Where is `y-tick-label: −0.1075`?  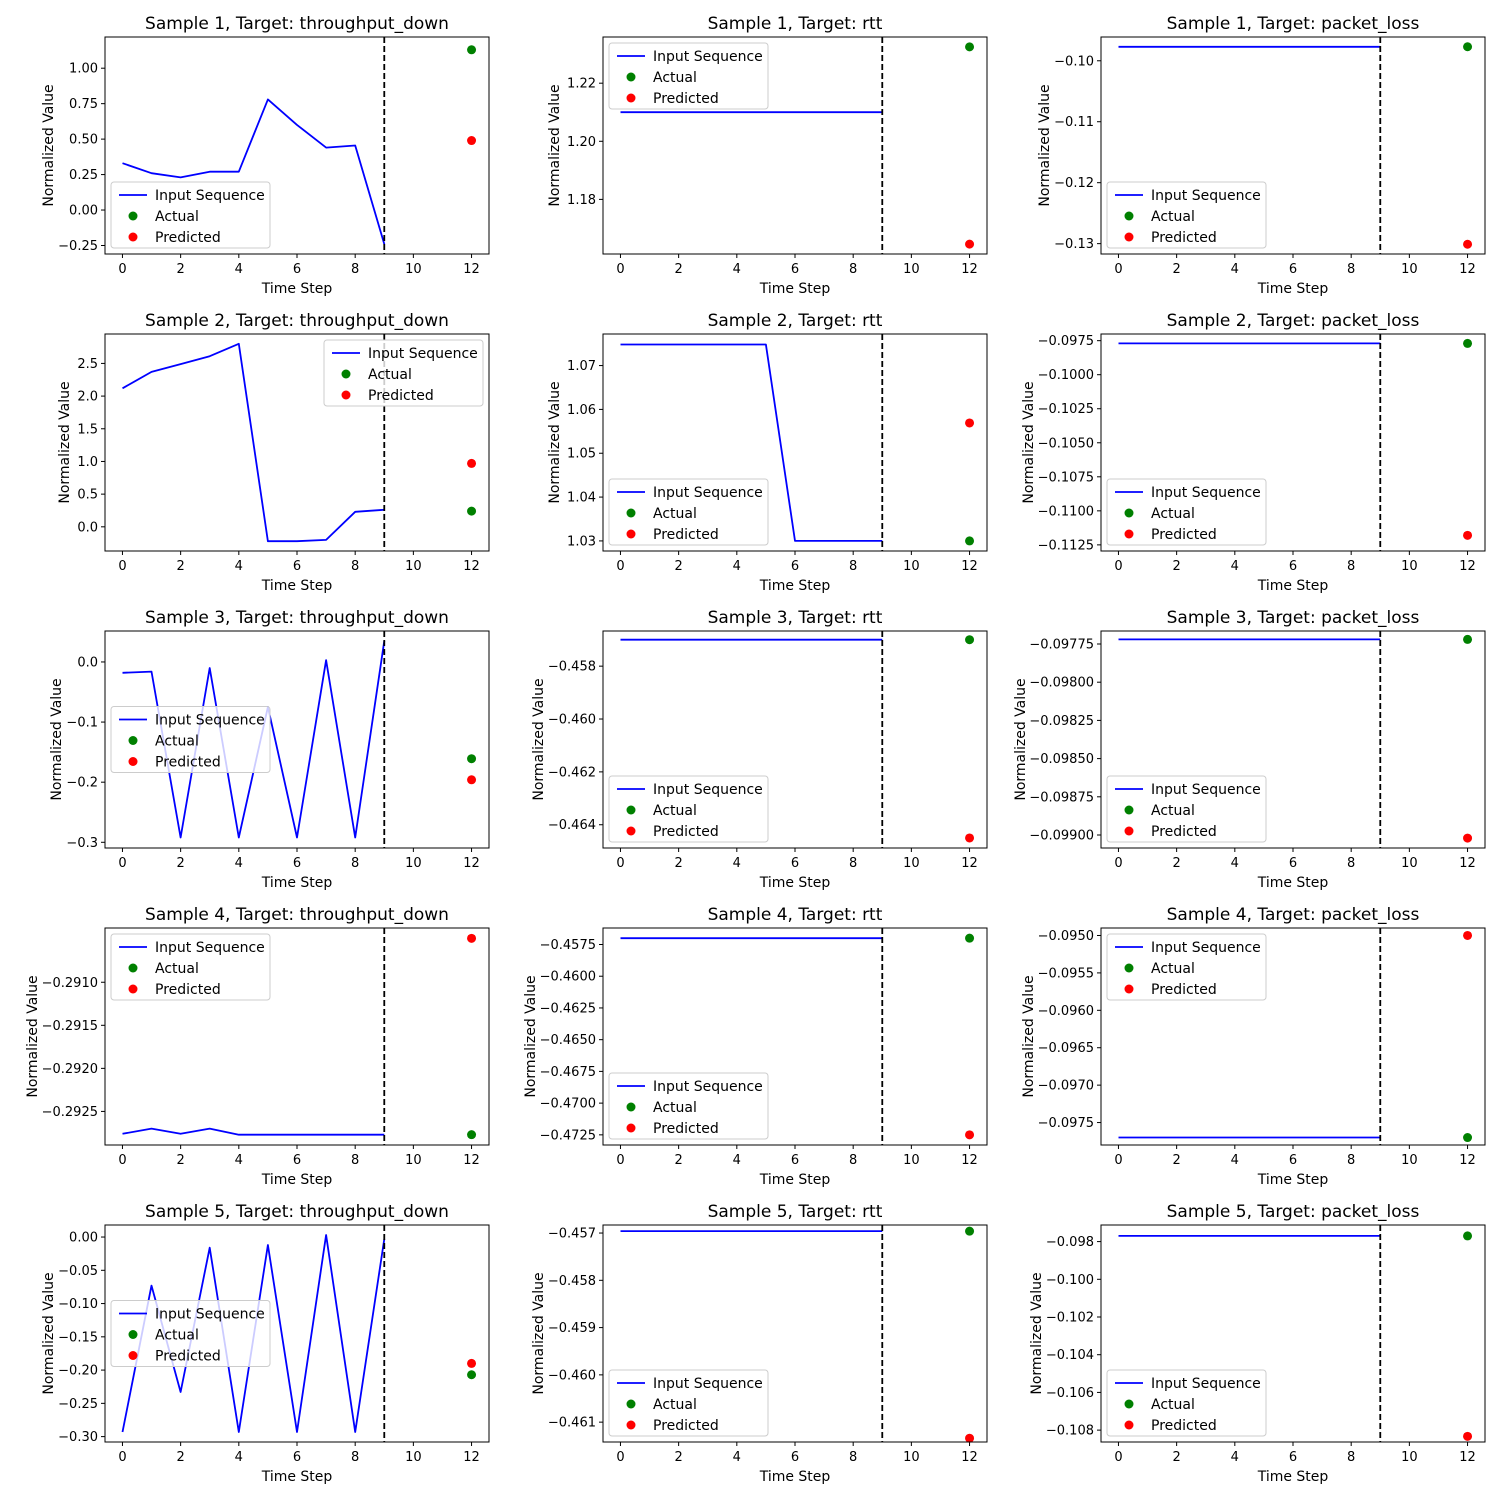
y-tick-label: −0.1075 is located at coordinates (1066, 477).